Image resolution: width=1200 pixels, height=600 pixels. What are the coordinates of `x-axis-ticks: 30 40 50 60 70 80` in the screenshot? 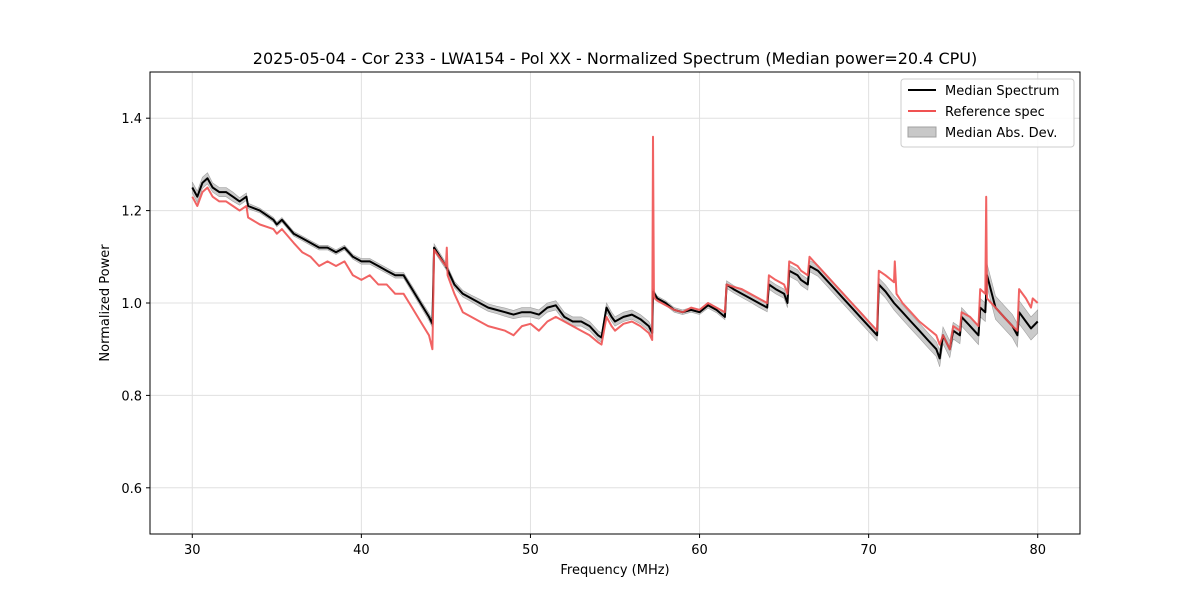 It's located at (615, 546).